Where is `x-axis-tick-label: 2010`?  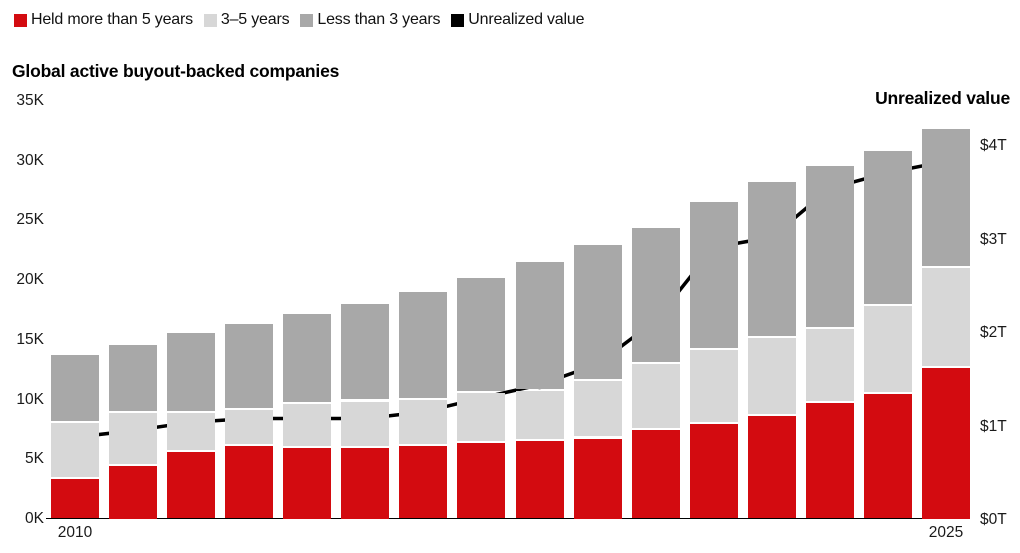
x-axis-tick-label: 2010 is located at coordinates (75, 532).